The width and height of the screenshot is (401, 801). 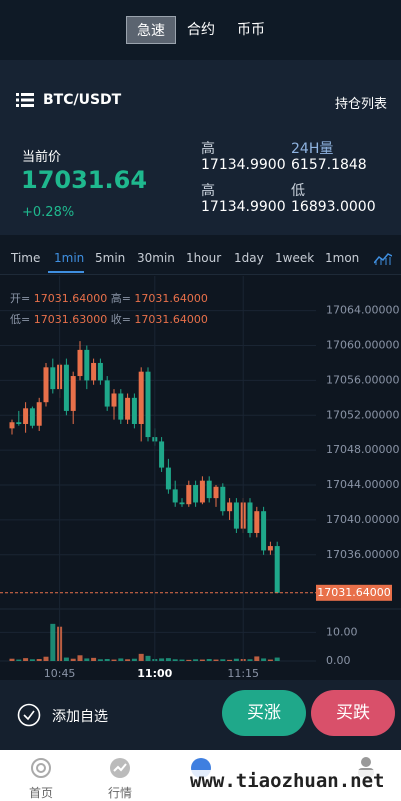 I want to click on stat-label: 低, so click(x=298, y=191).